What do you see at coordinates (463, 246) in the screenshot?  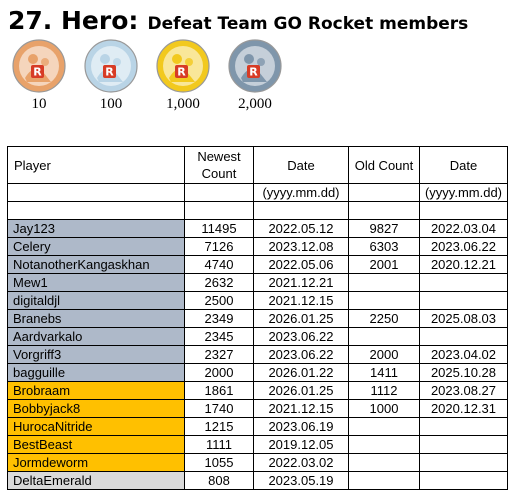 I see `old-date: 2023.06.22` at bounding box center [463, 246].